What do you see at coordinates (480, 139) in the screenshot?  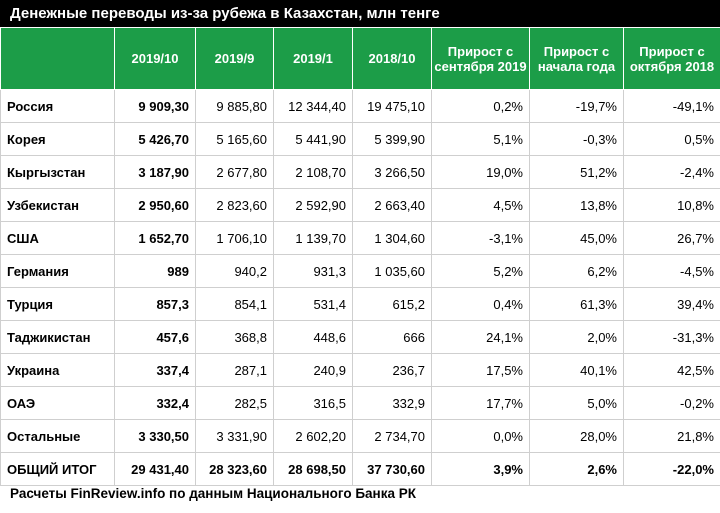 I see `growth-cell: 5,1%` at bounding box center [480, 139].